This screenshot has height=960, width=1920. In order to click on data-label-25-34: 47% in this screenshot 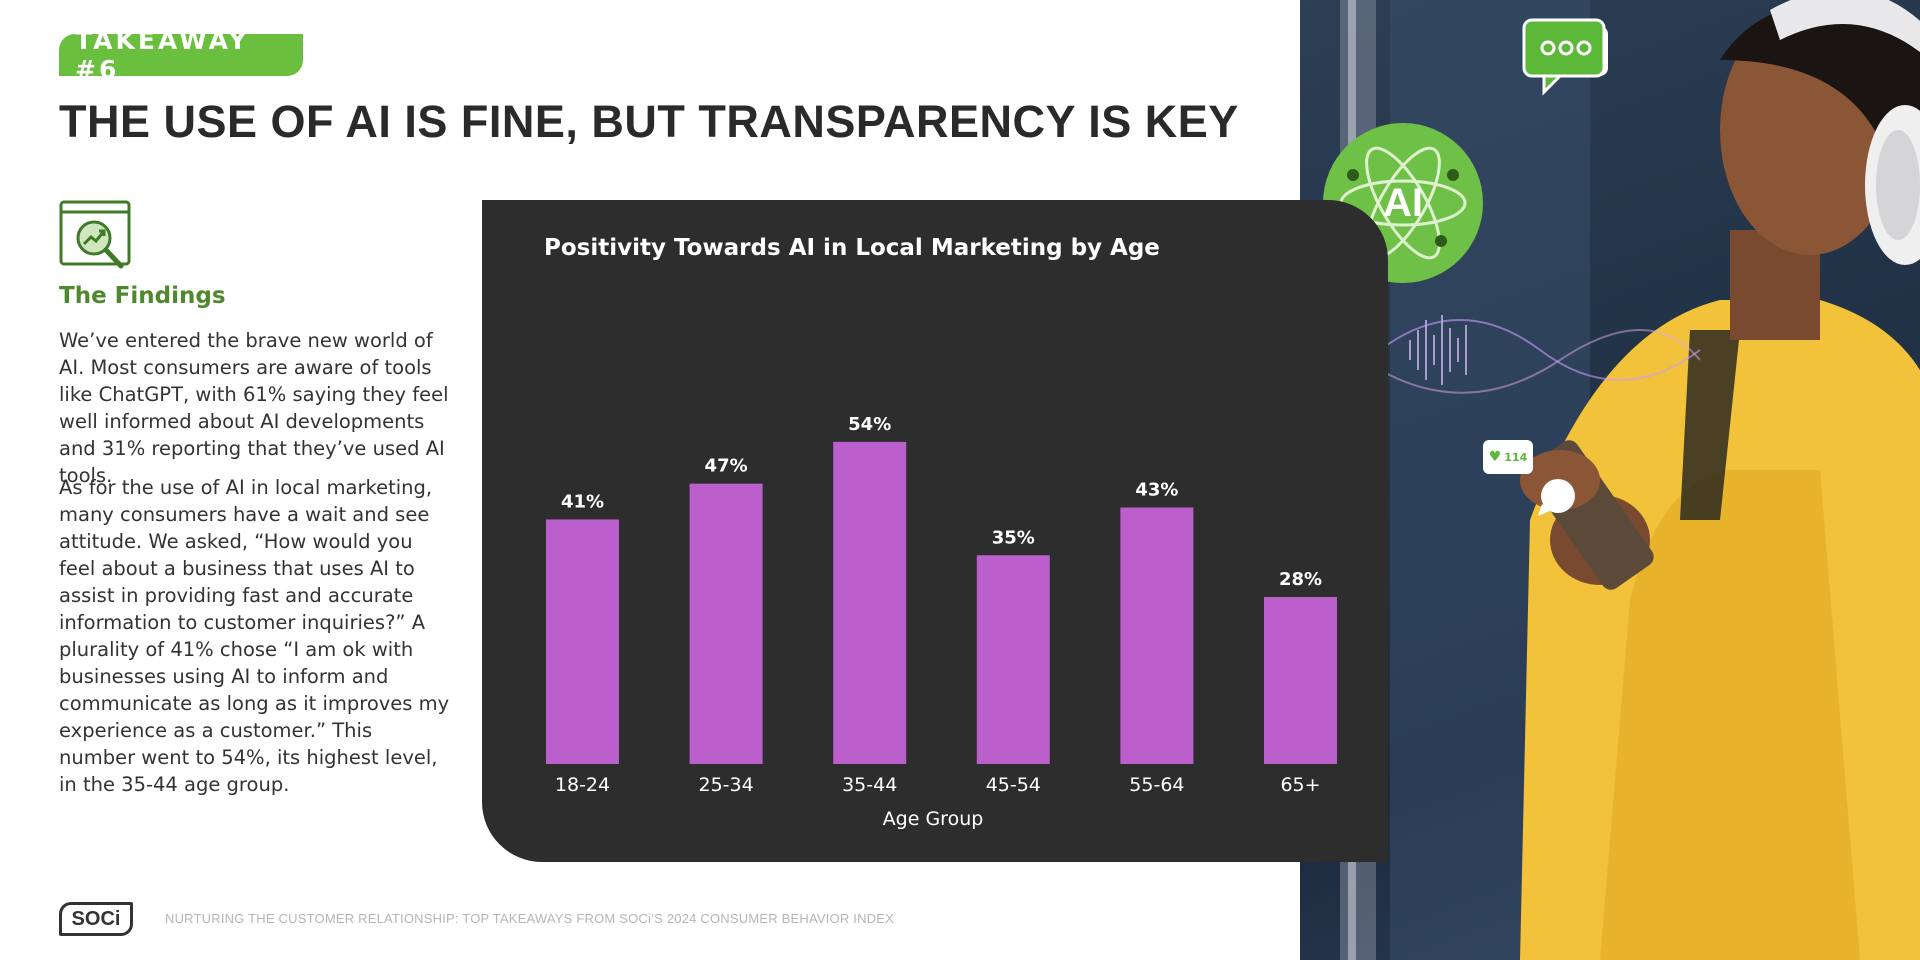, I will do `click(726, 466)`.